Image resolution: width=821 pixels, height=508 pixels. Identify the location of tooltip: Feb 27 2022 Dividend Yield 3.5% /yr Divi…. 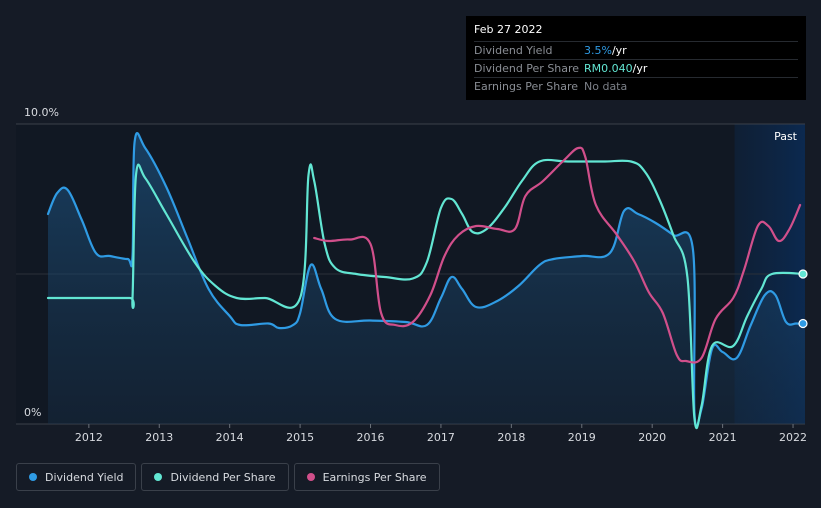
(636, 58).